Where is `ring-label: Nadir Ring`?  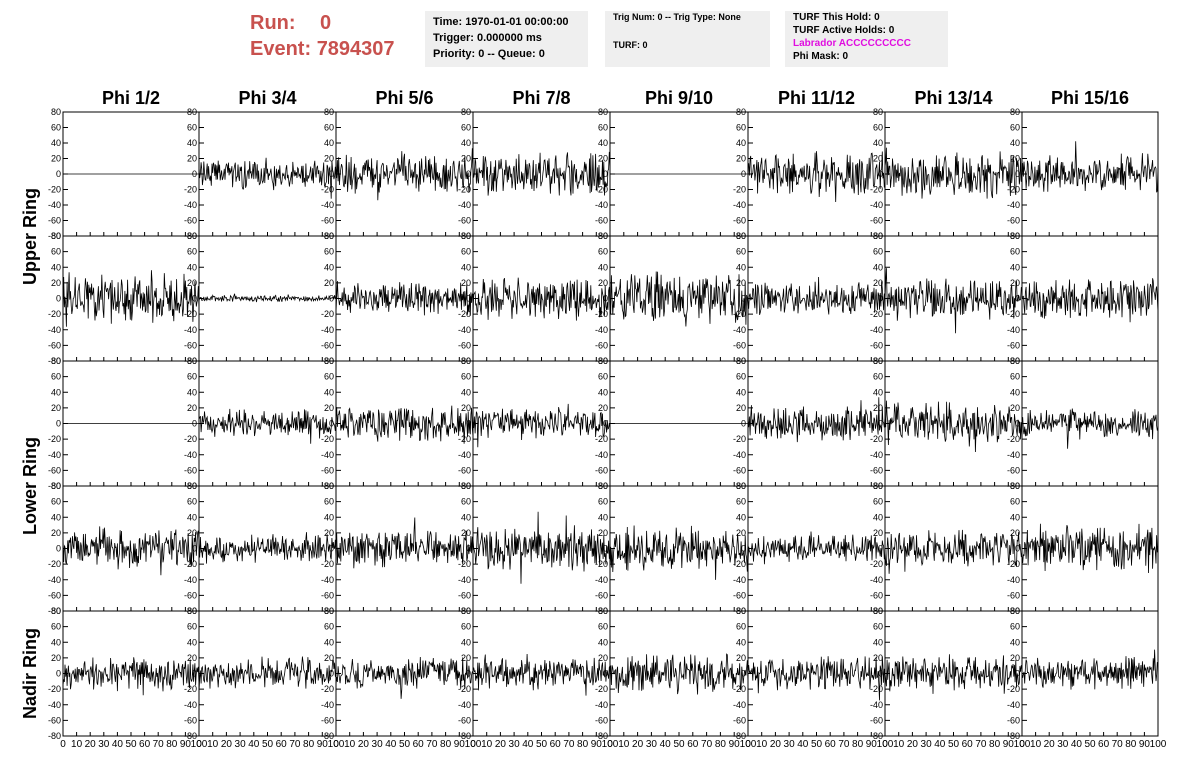
ring-label: Nadir Ring is located at coordinates (30, 673).